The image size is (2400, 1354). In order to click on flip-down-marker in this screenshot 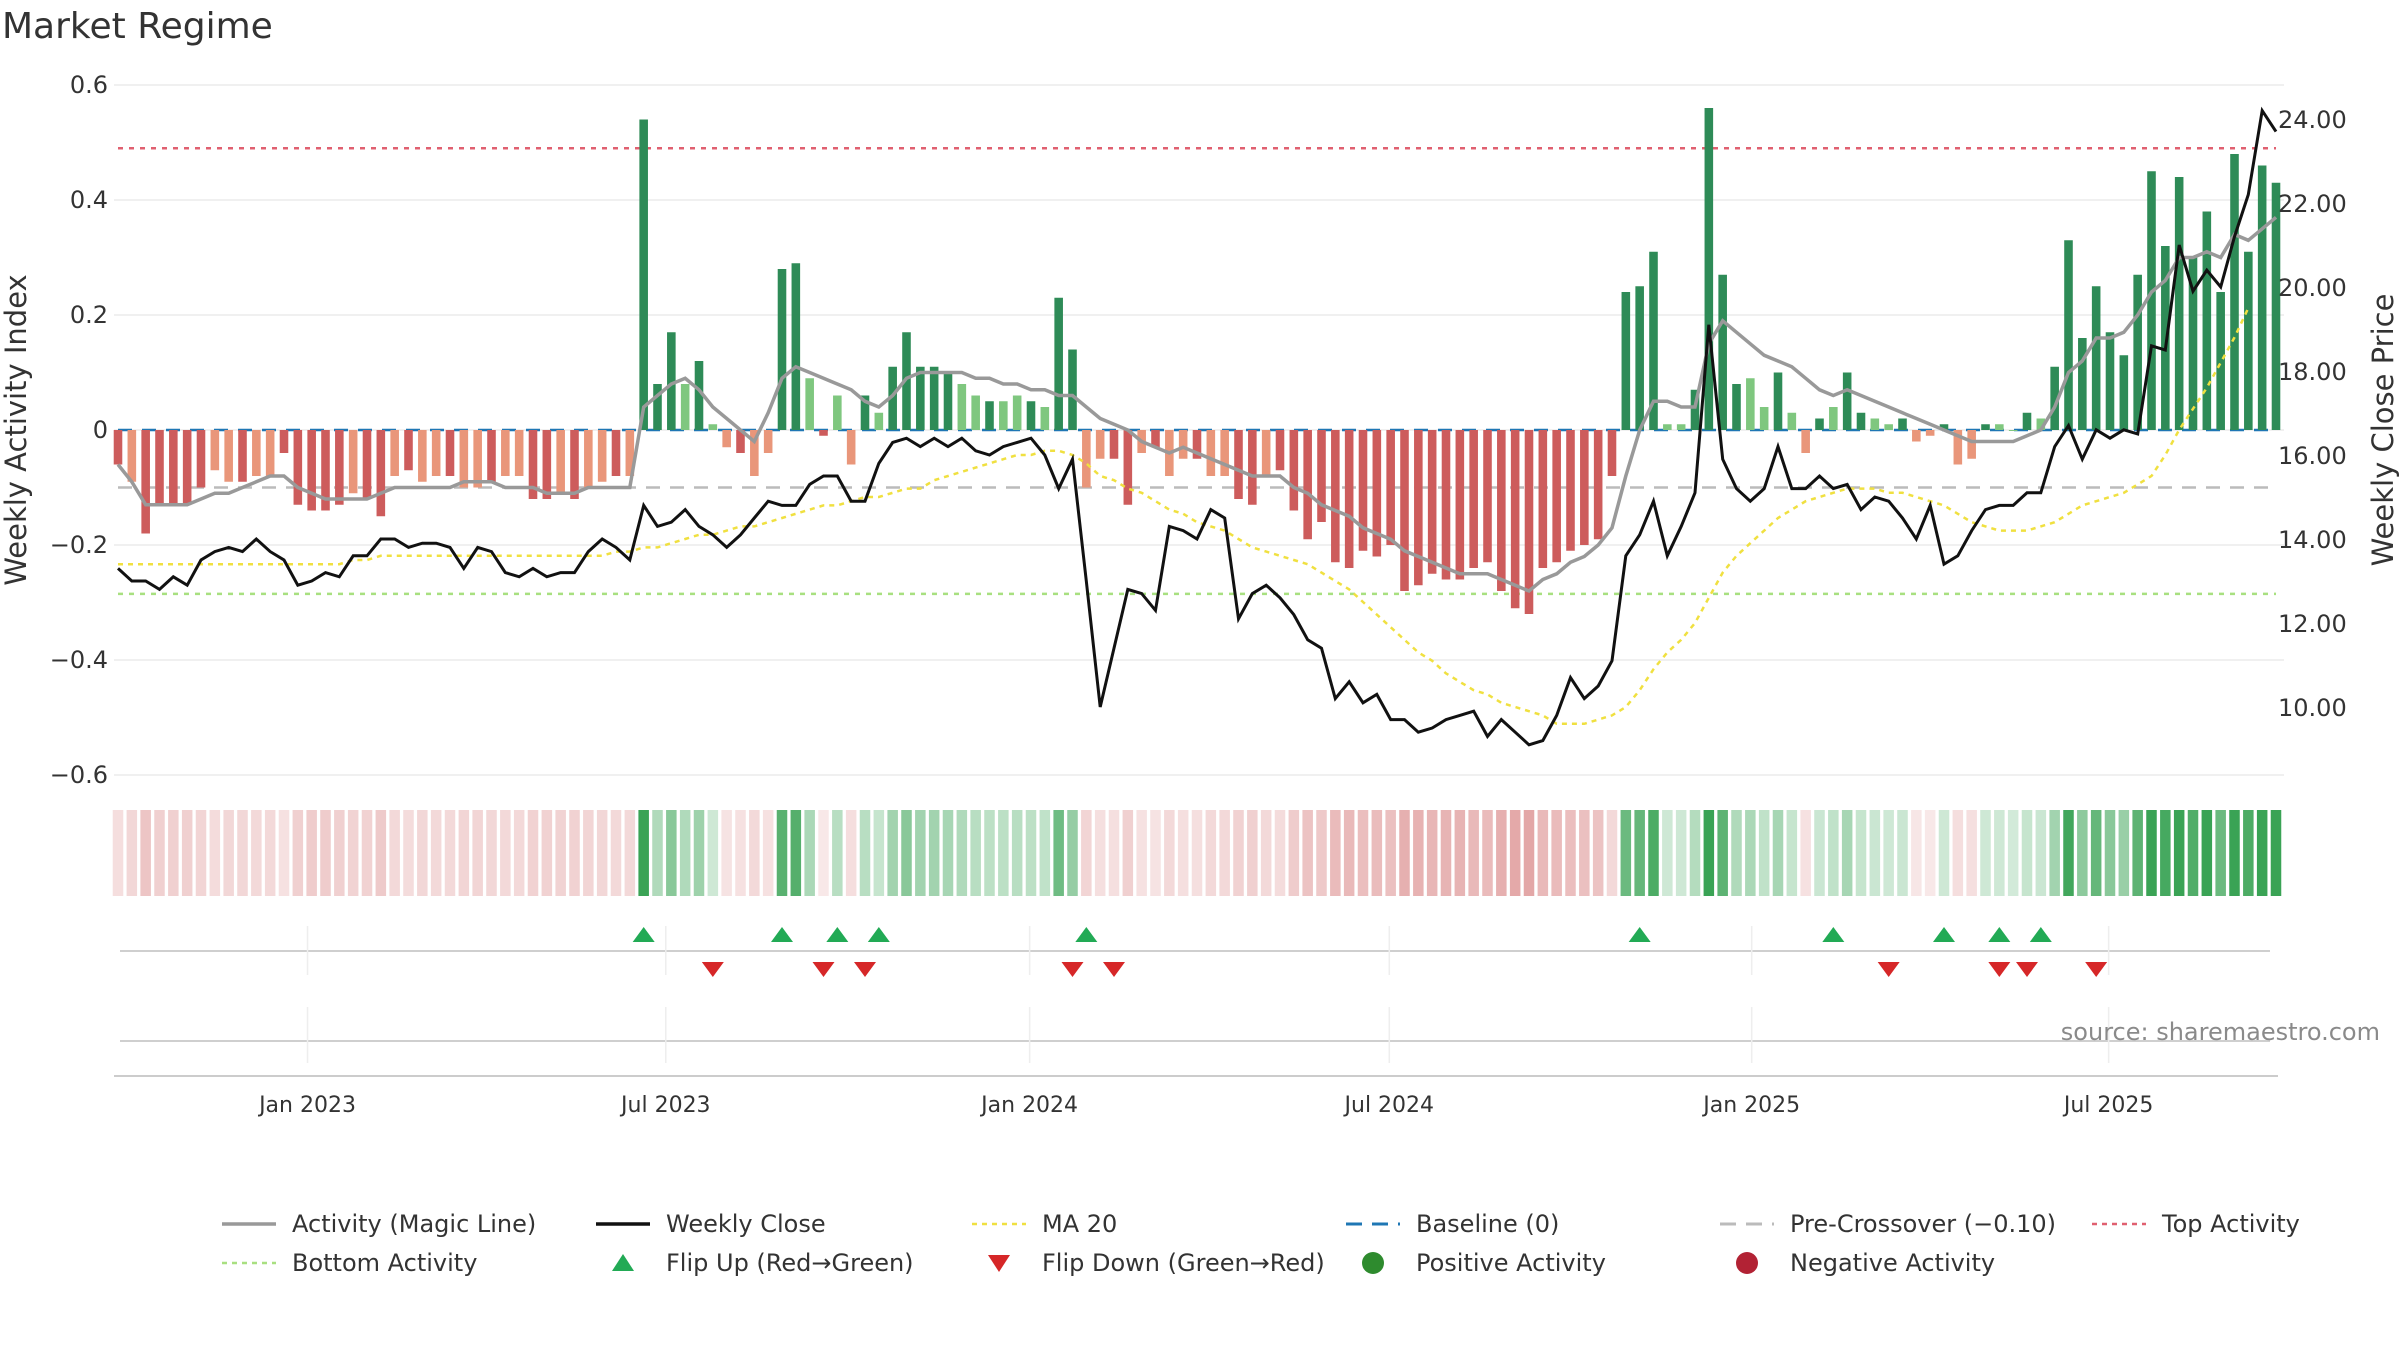, I will do `click(1888, 969)`.